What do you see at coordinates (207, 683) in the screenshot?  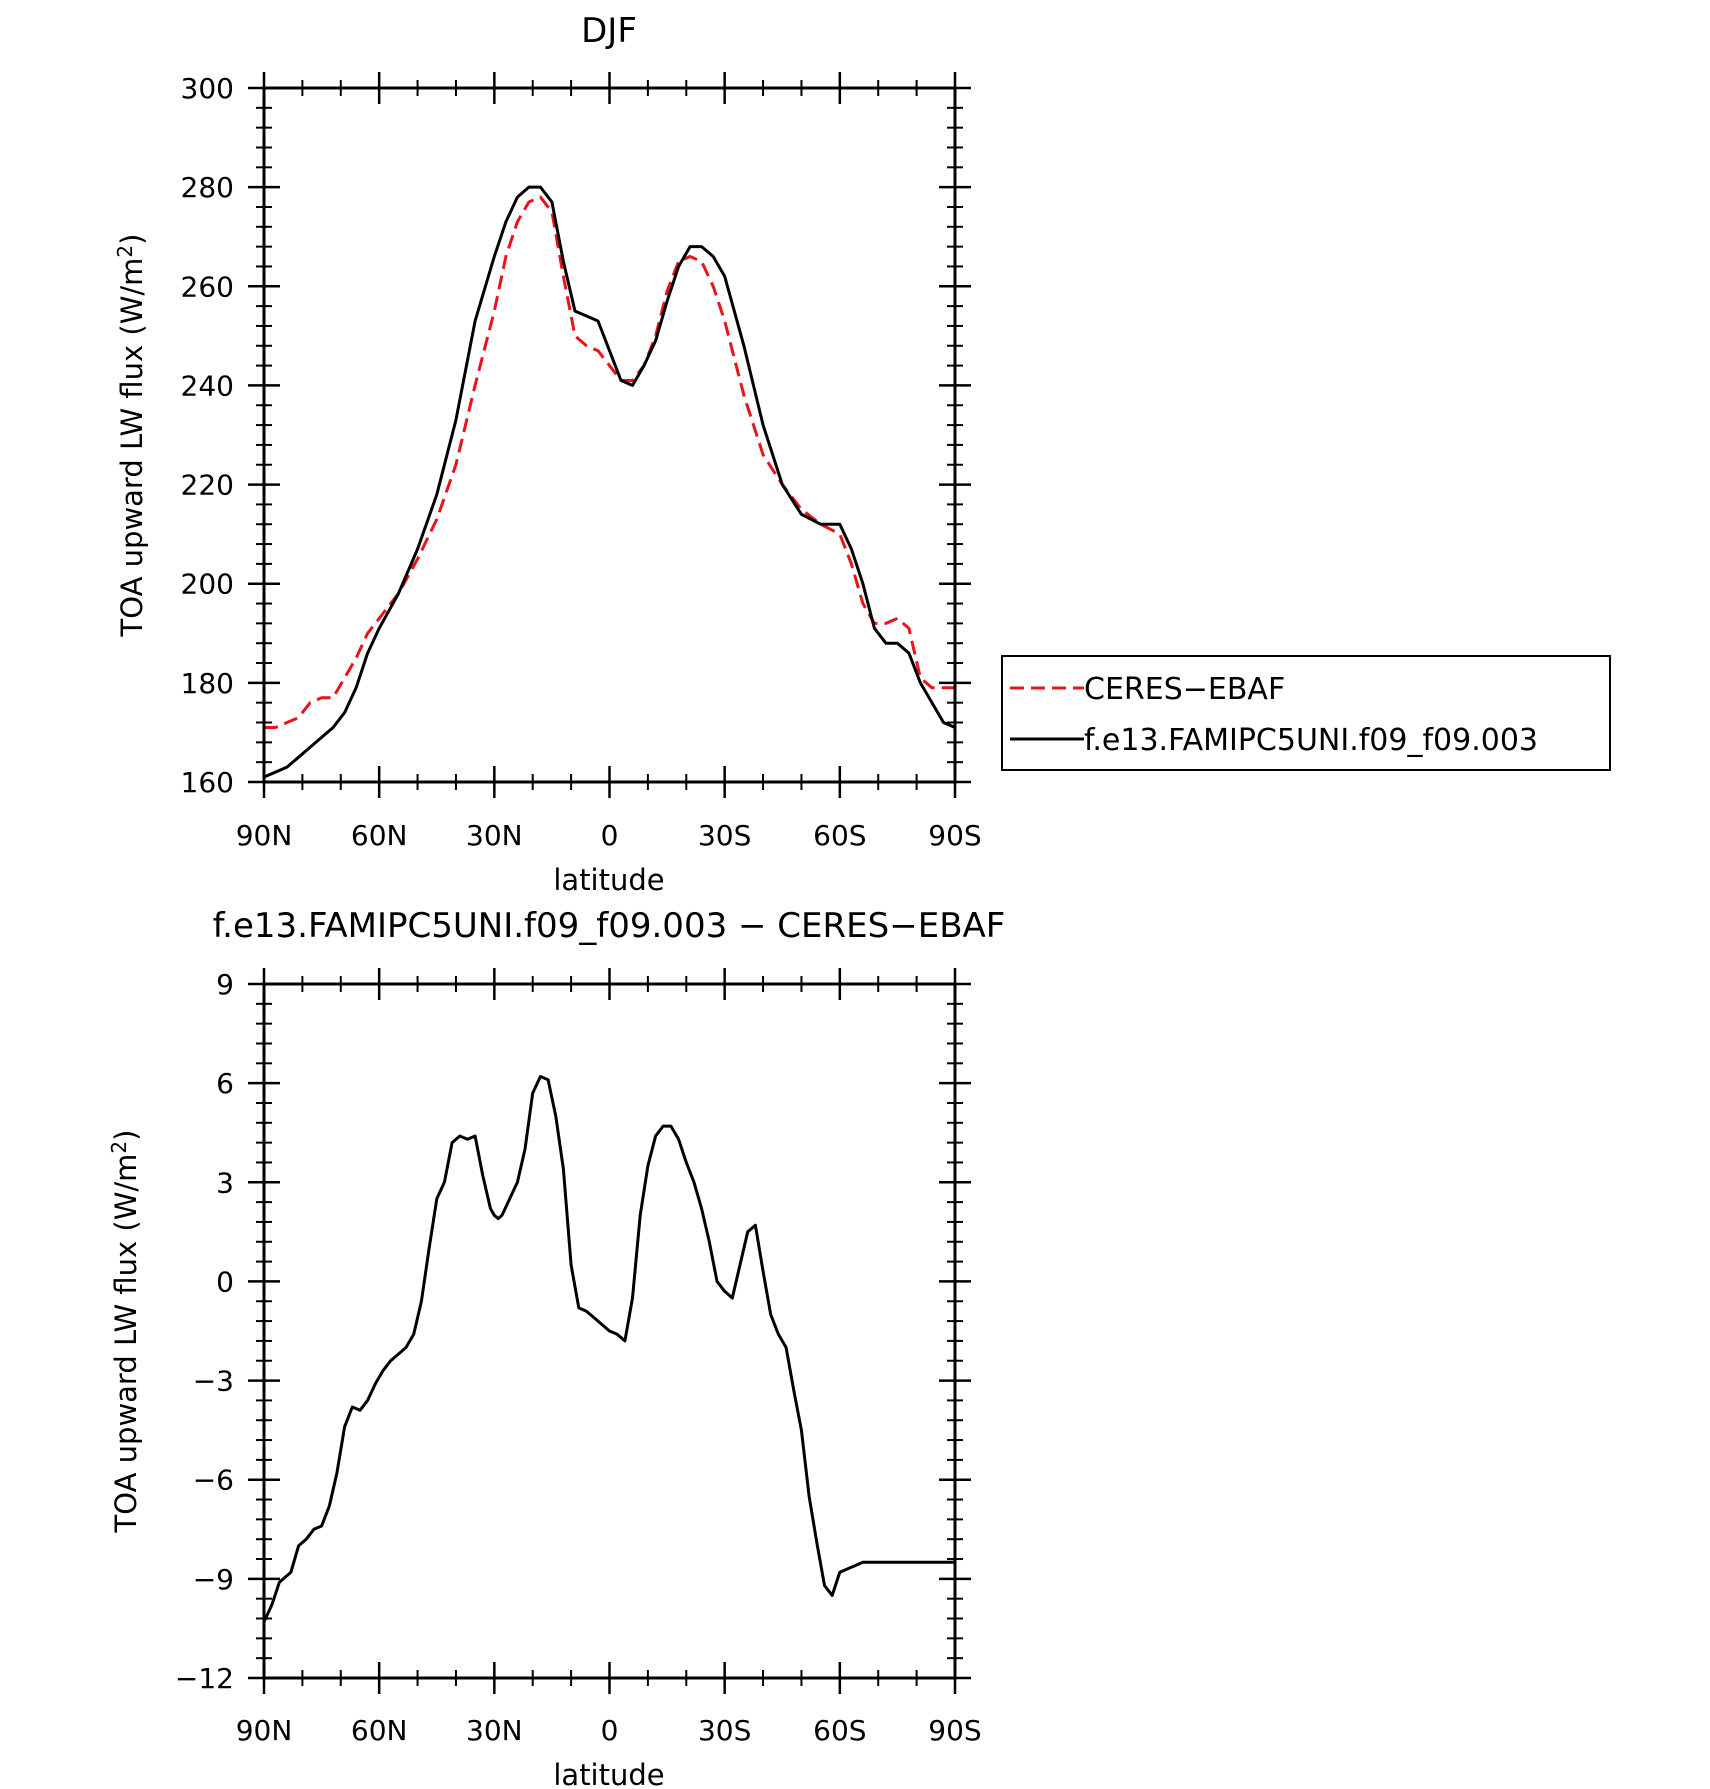 I see `y-tick-label: 180` at bounding box center [207, 683].